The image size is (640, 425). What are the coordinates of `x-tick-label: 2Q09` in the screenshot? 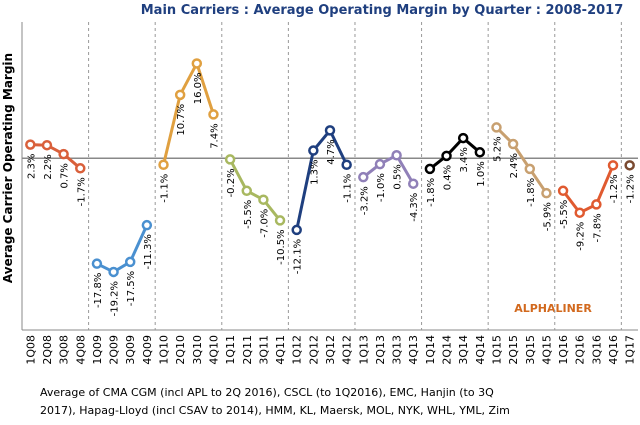 It's located at (114, 350).